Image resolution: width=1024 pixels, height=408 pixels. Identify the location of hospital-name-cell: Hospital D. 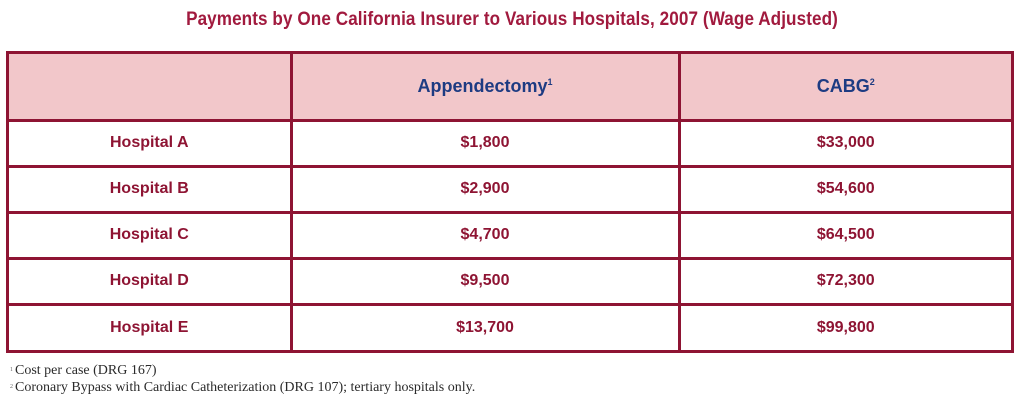
(151, 281).